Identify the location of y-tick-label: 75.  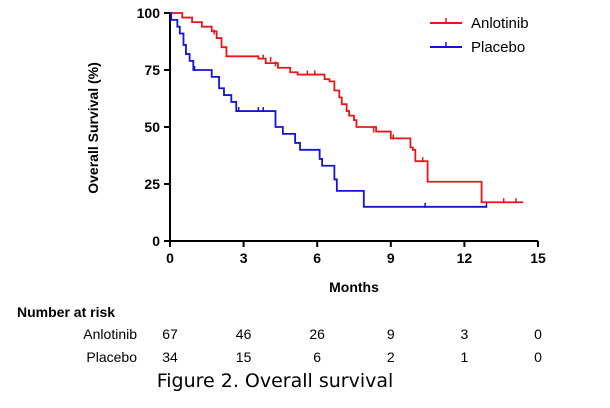
(152, 70).